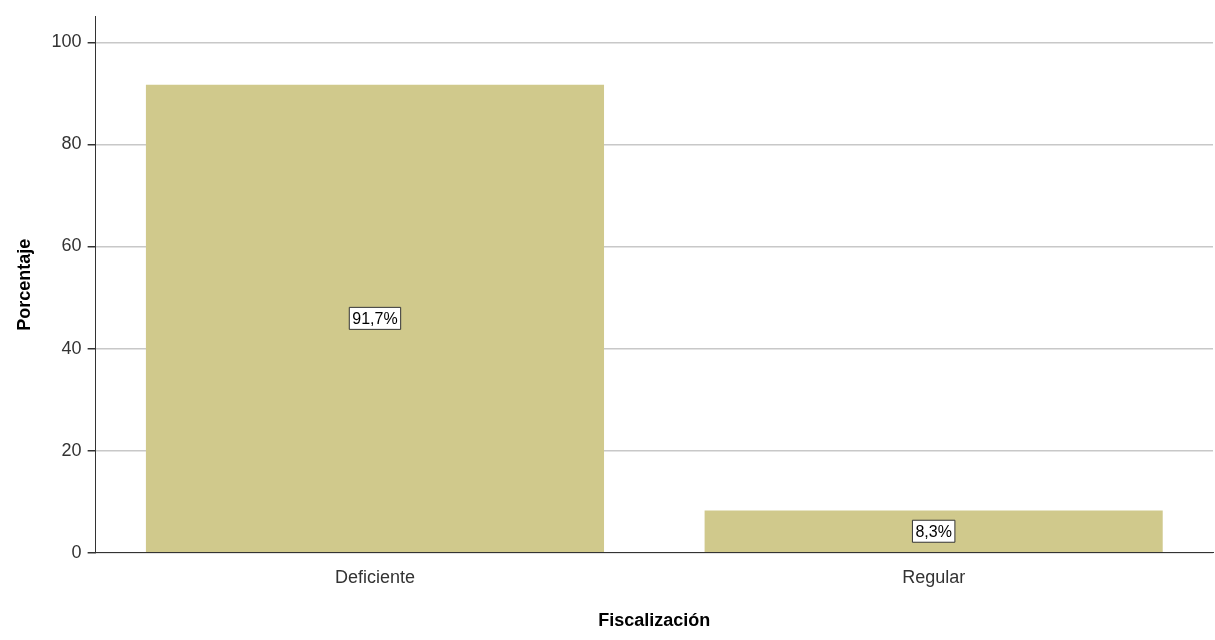 Image resolution: width=1215 pixels, height=640 pixels. What do you see at coordinates (933, 531) in the screenshot?
I see `data-label: 8,3%` at bounding box center [933, 531].